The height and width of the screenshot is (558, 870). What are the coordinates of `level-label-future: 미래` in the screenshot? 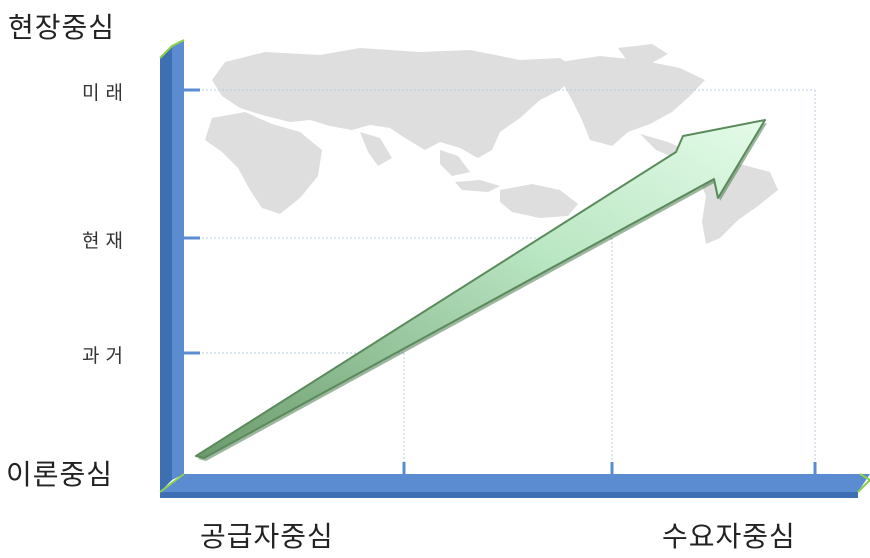 It's located at (105, 93).